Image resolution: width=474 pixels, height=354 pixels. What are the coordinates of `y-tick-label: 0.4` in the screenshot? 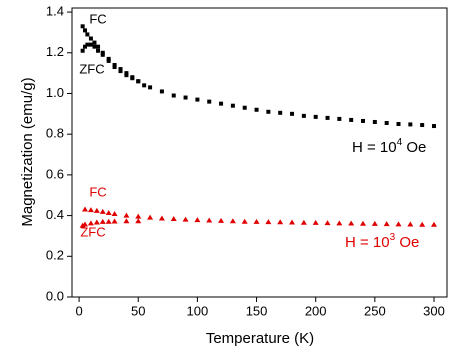 It's located at (55, 214).